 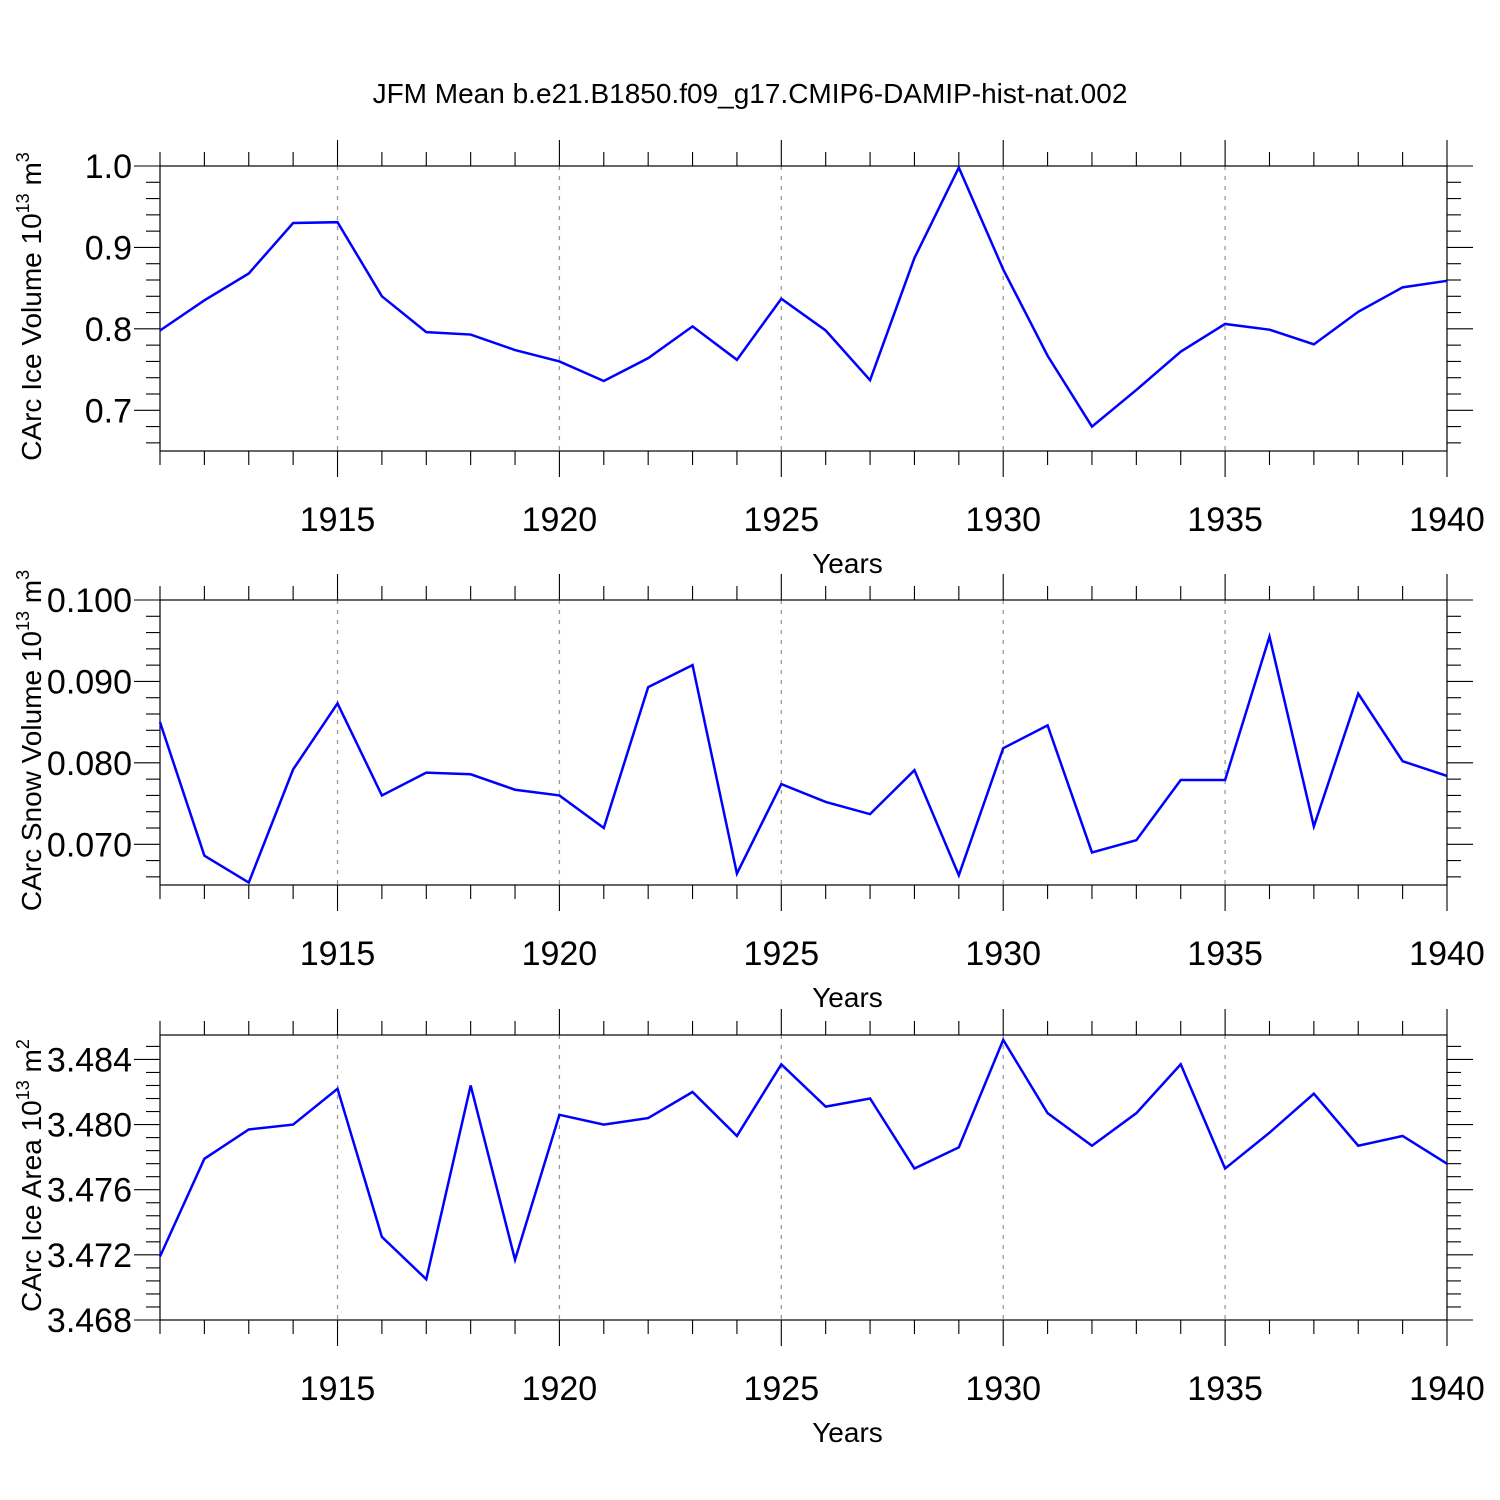 I want to click on y-tick-label: 3.468, so click(x=89, y=1321).